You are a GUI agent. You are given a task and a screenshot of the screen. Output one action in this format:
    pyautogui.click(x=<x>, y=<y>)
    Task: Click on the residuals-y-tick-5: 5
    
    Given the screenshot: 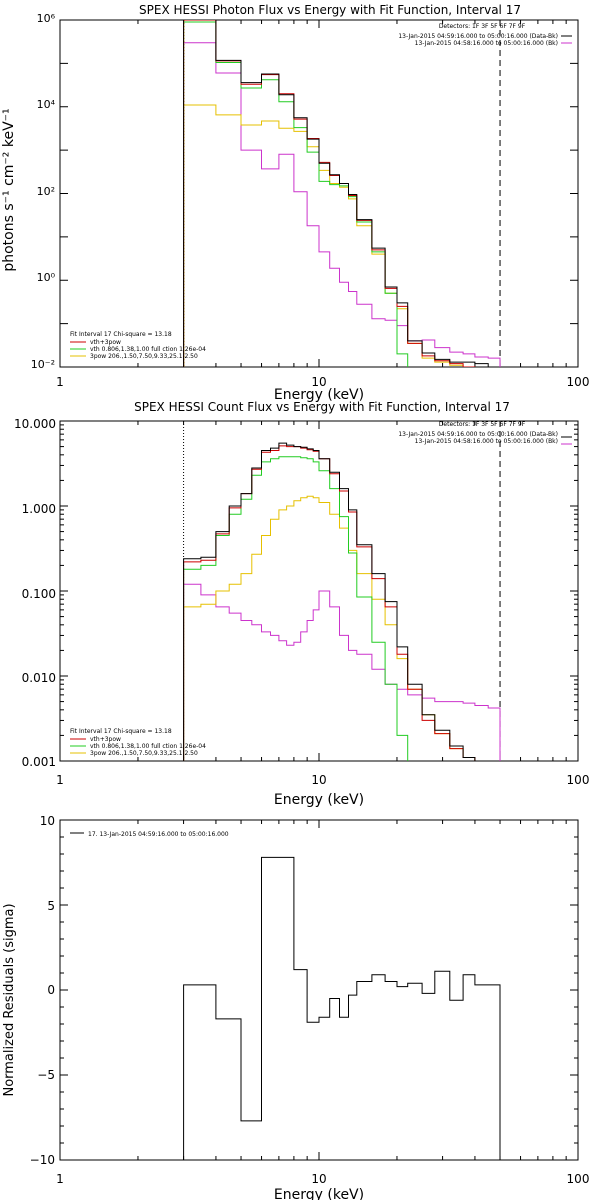 What is the action you would take?
    pyautogui.click(x=51, y=906)
    